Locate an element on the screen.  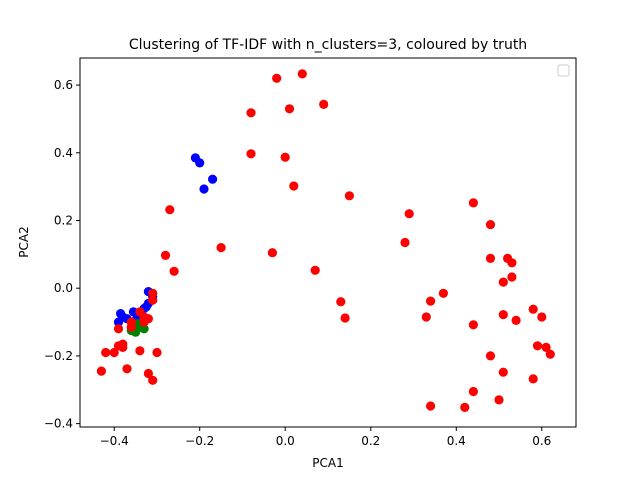
y-tick-label: 0.0 is located at coordinates (63, 288).